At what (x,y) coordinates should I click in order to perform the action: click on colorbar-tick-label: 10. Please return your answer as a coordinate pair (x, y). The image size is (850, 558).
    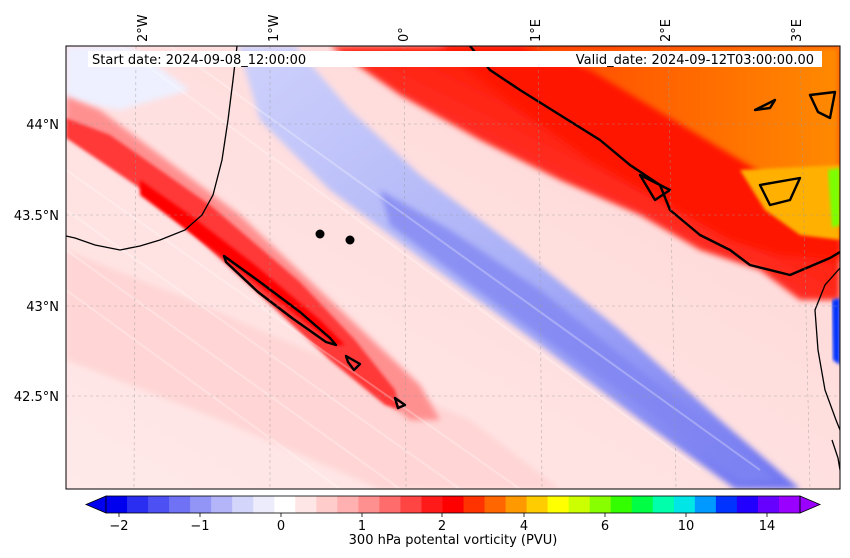
    Looking at the image, I should click on (686, 526).